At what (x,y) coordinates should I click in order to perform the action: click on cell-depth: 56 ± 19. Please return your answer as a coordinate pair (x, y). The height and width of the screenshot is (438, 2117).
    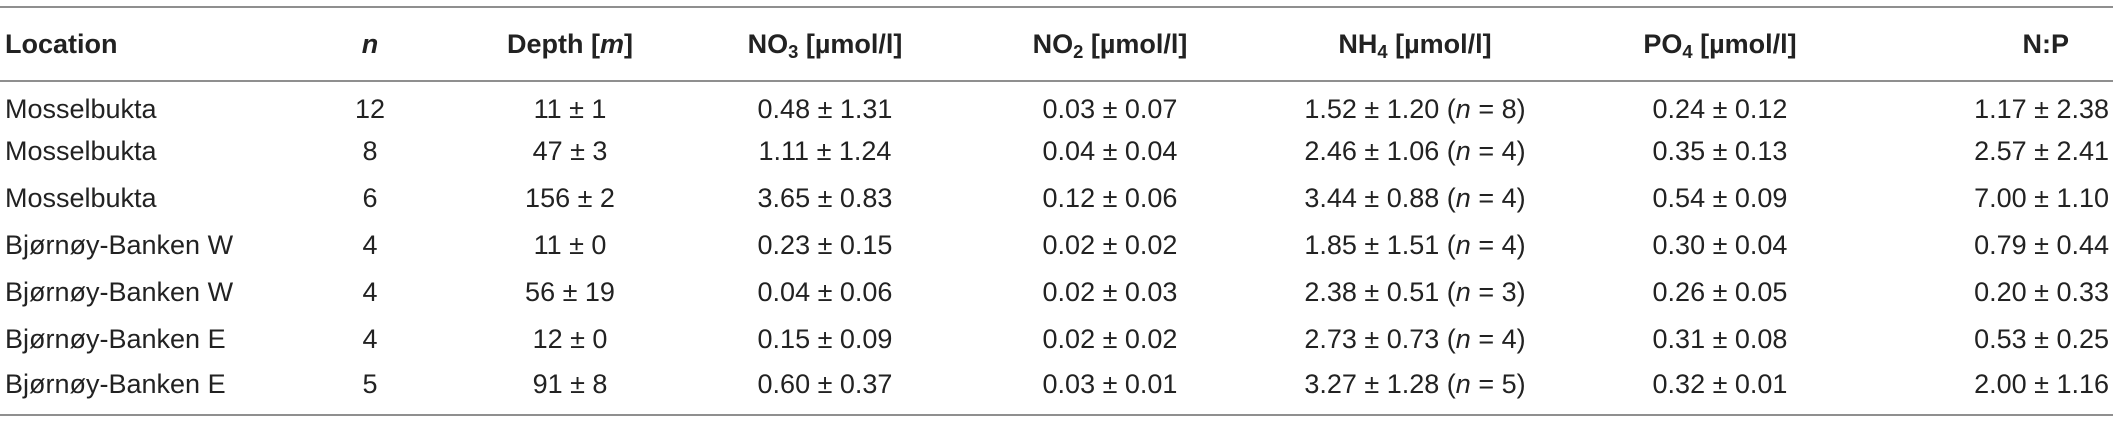
    Looking at the image, I should click on (570, 292).